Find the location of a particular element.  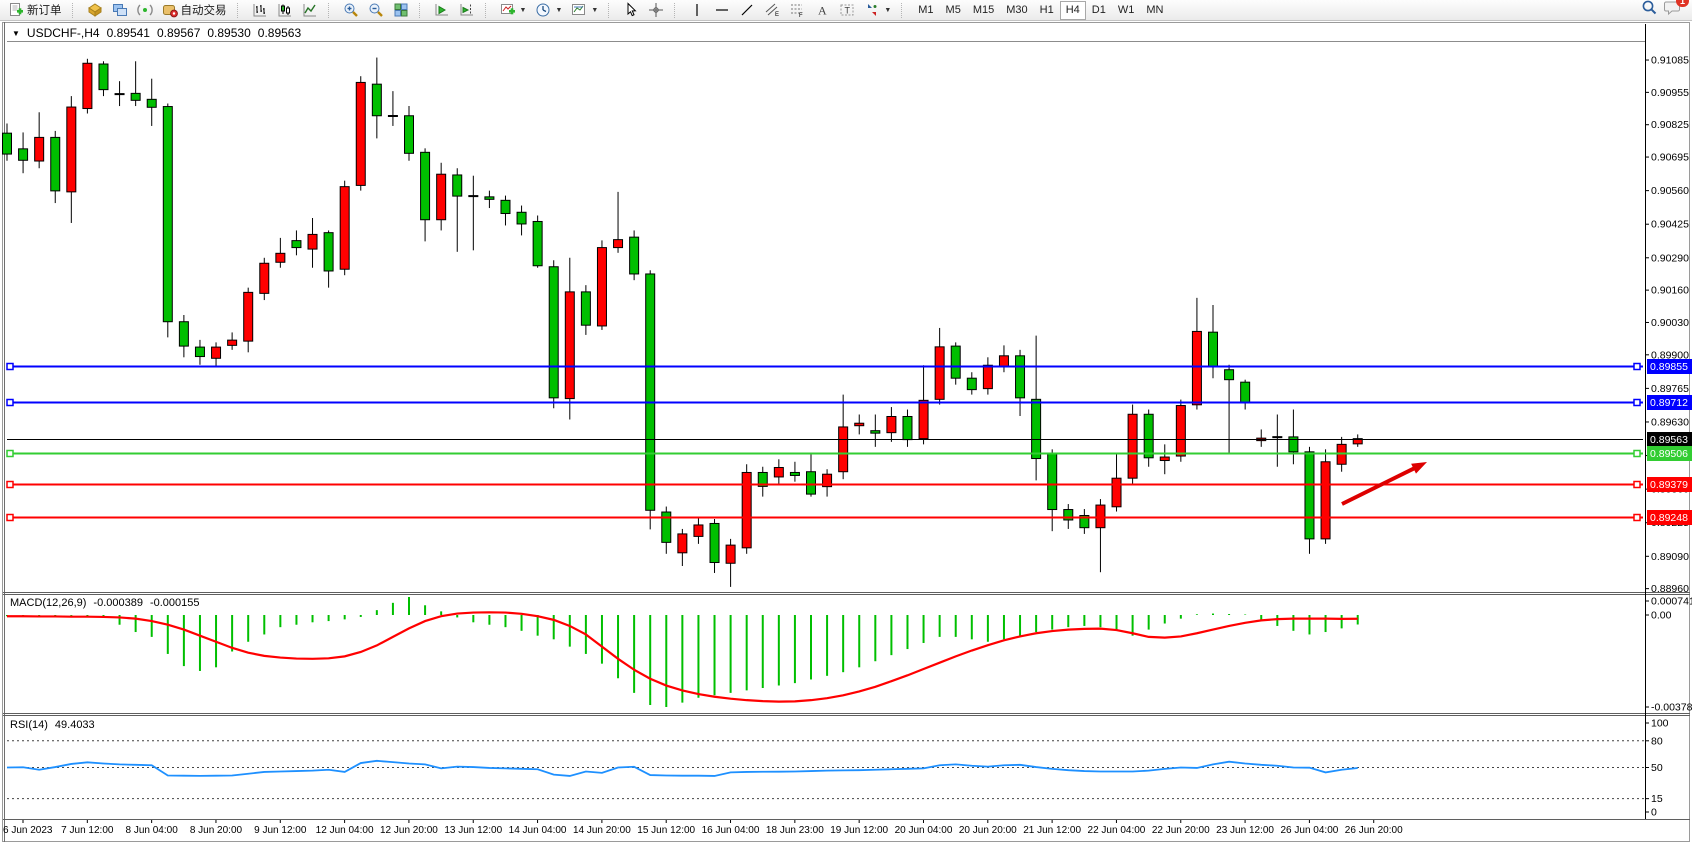

timeframe-M15: M15 is located at coordinates (983, 10).